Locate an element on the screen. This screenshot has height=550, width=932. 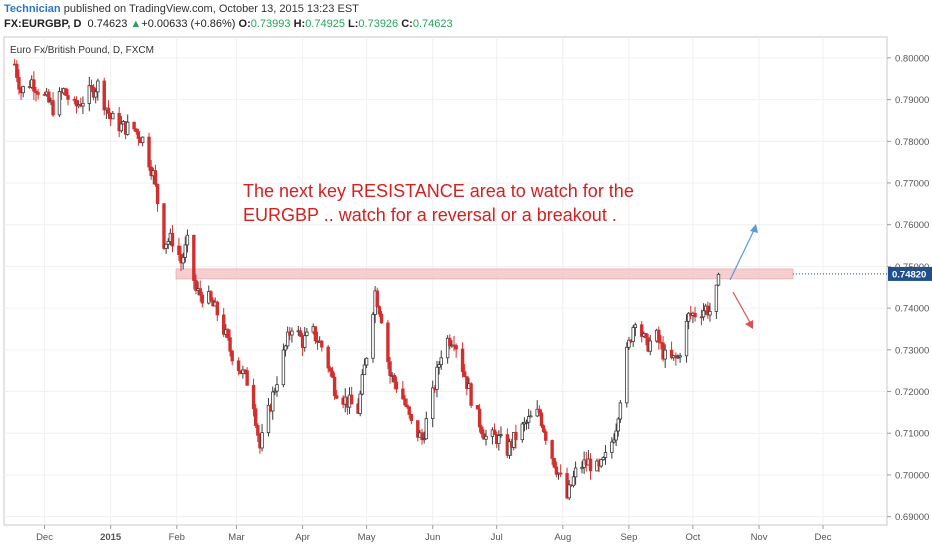
y-tick-label: 0.71000 is located at coordinates (912, 434).